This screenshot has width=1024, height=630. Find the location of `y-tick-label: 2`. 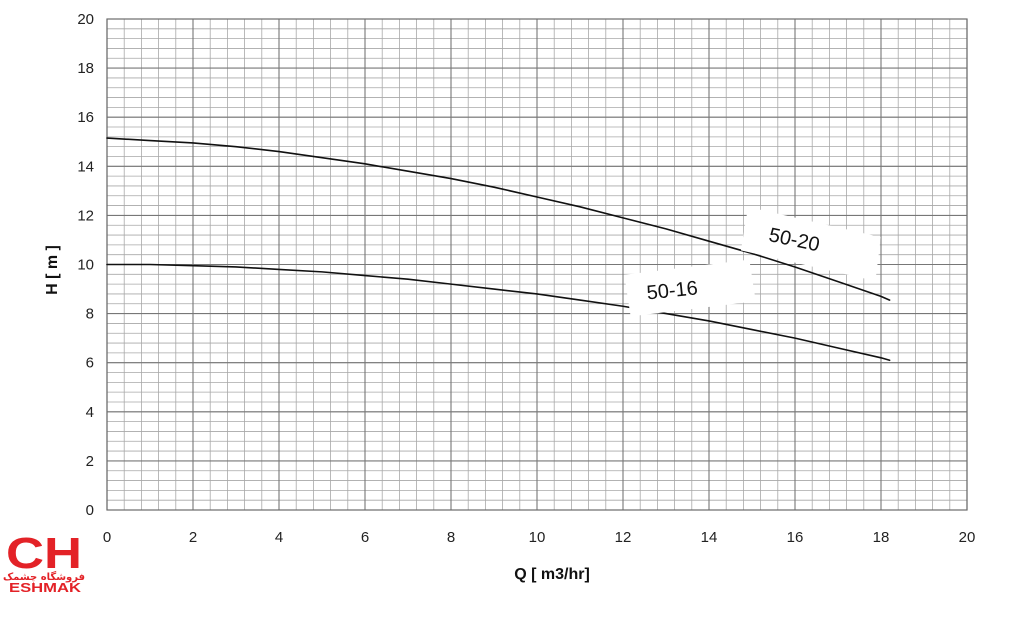

y-tick-label: 2 is located at coordinates (90, 461).